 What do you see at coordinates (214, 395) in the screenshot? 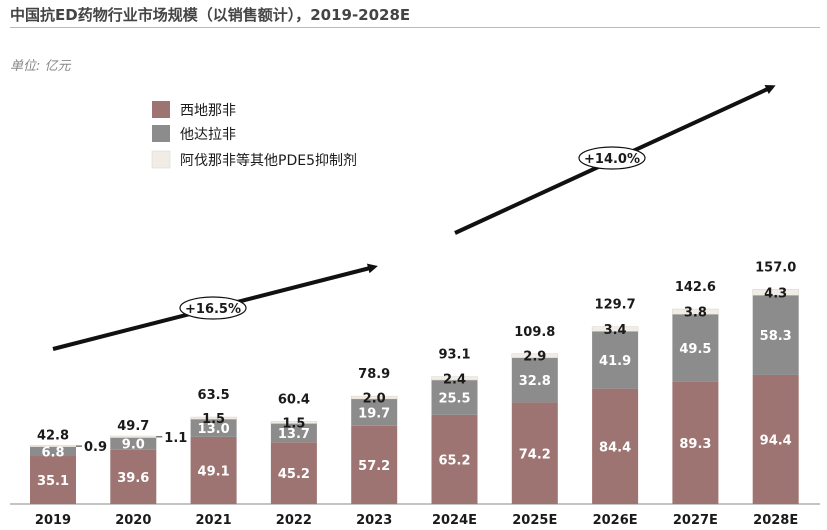
I see `total-label-2021: 63.5` at bounding box center [214, 395].